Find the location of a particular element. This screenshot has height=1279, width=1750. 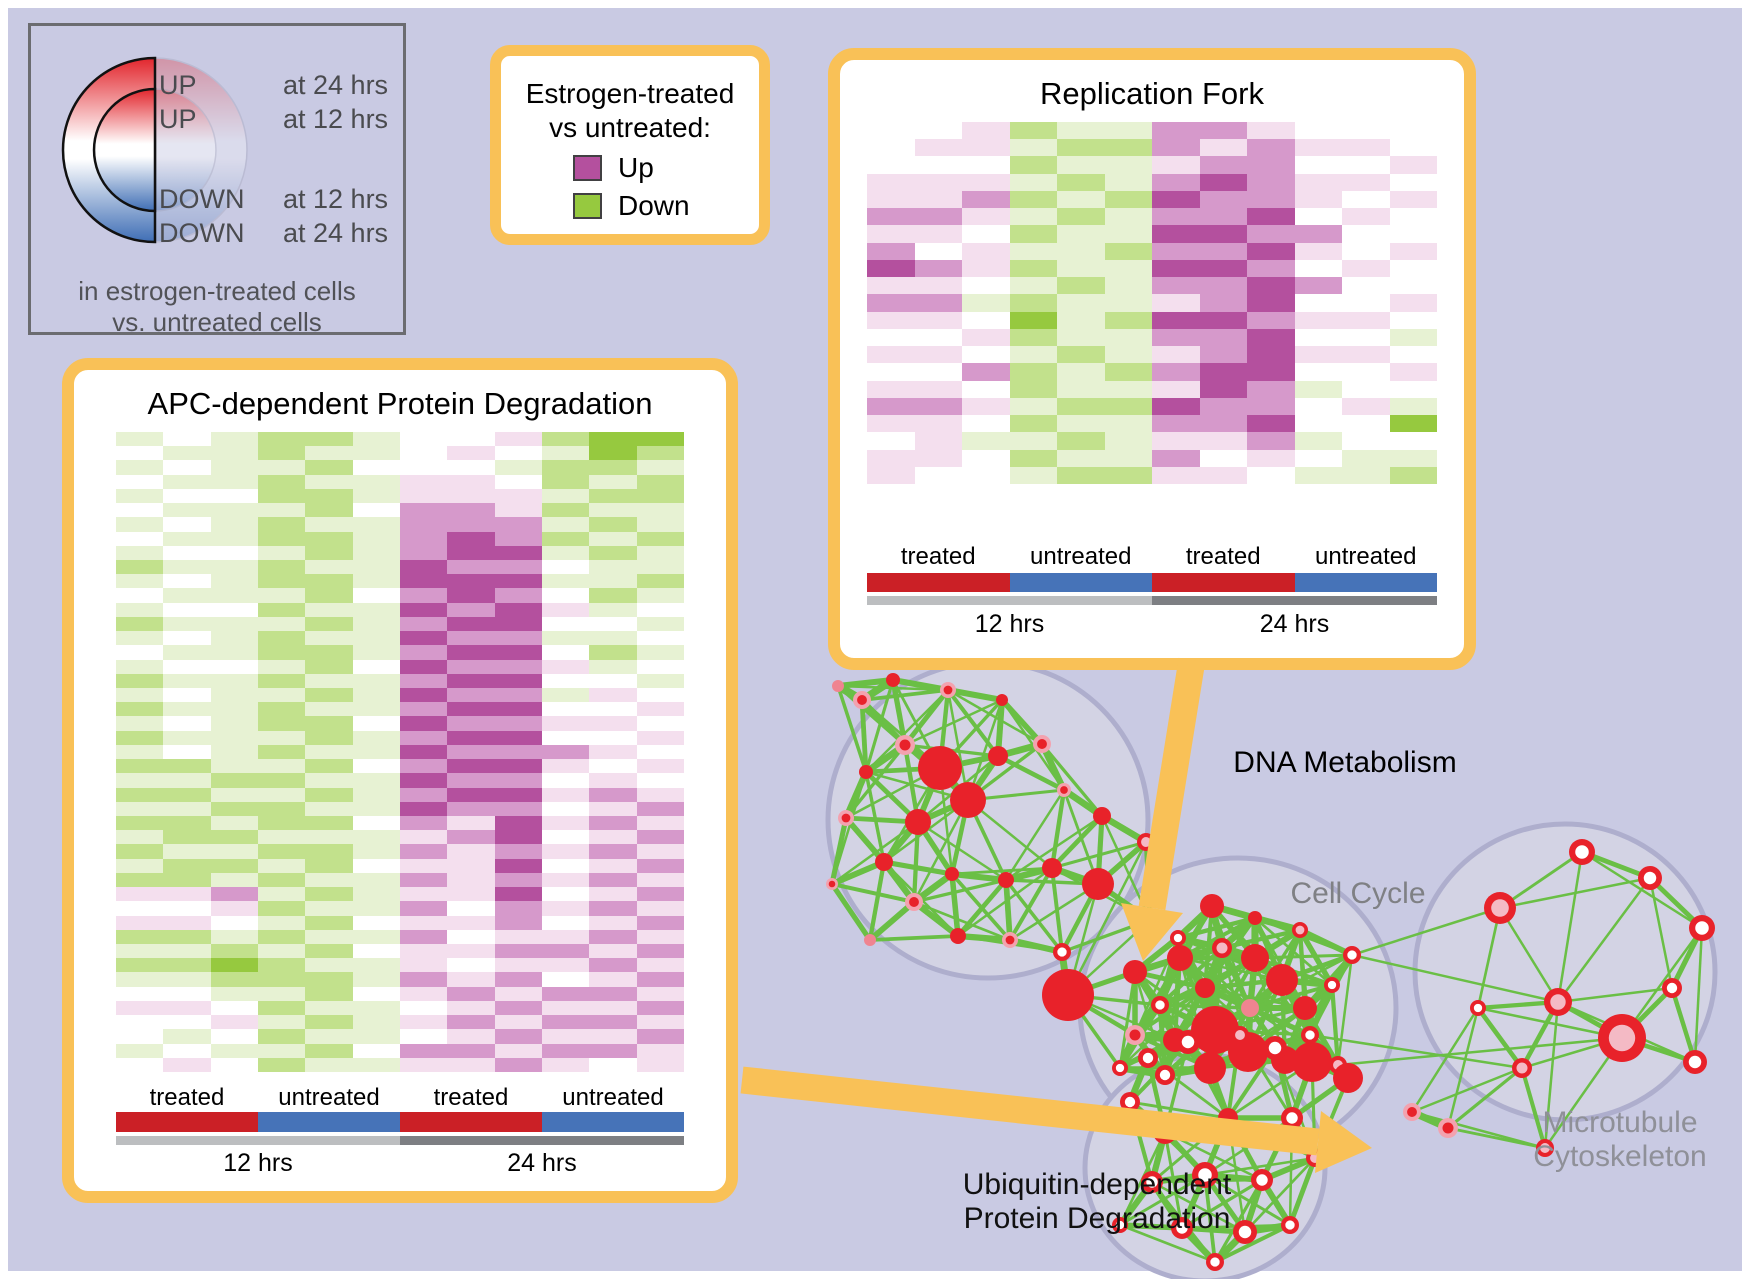

legend-caption-line2: vs. untreated cells is located at coordinates (217, 322).